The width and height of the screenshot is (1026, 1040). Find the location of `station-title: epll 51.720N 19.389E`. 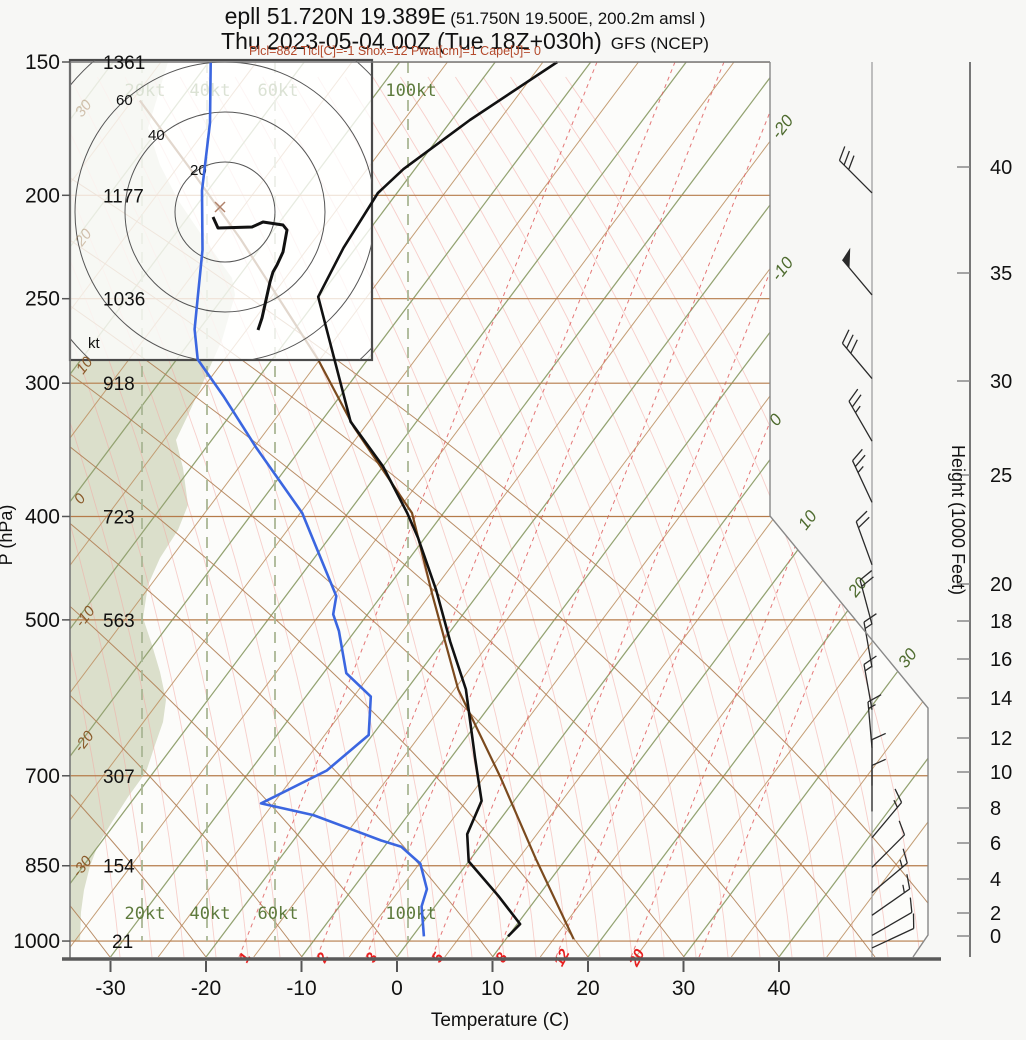

station-title: epll 51.720N 19.389E is located at coordinates (335, 16).